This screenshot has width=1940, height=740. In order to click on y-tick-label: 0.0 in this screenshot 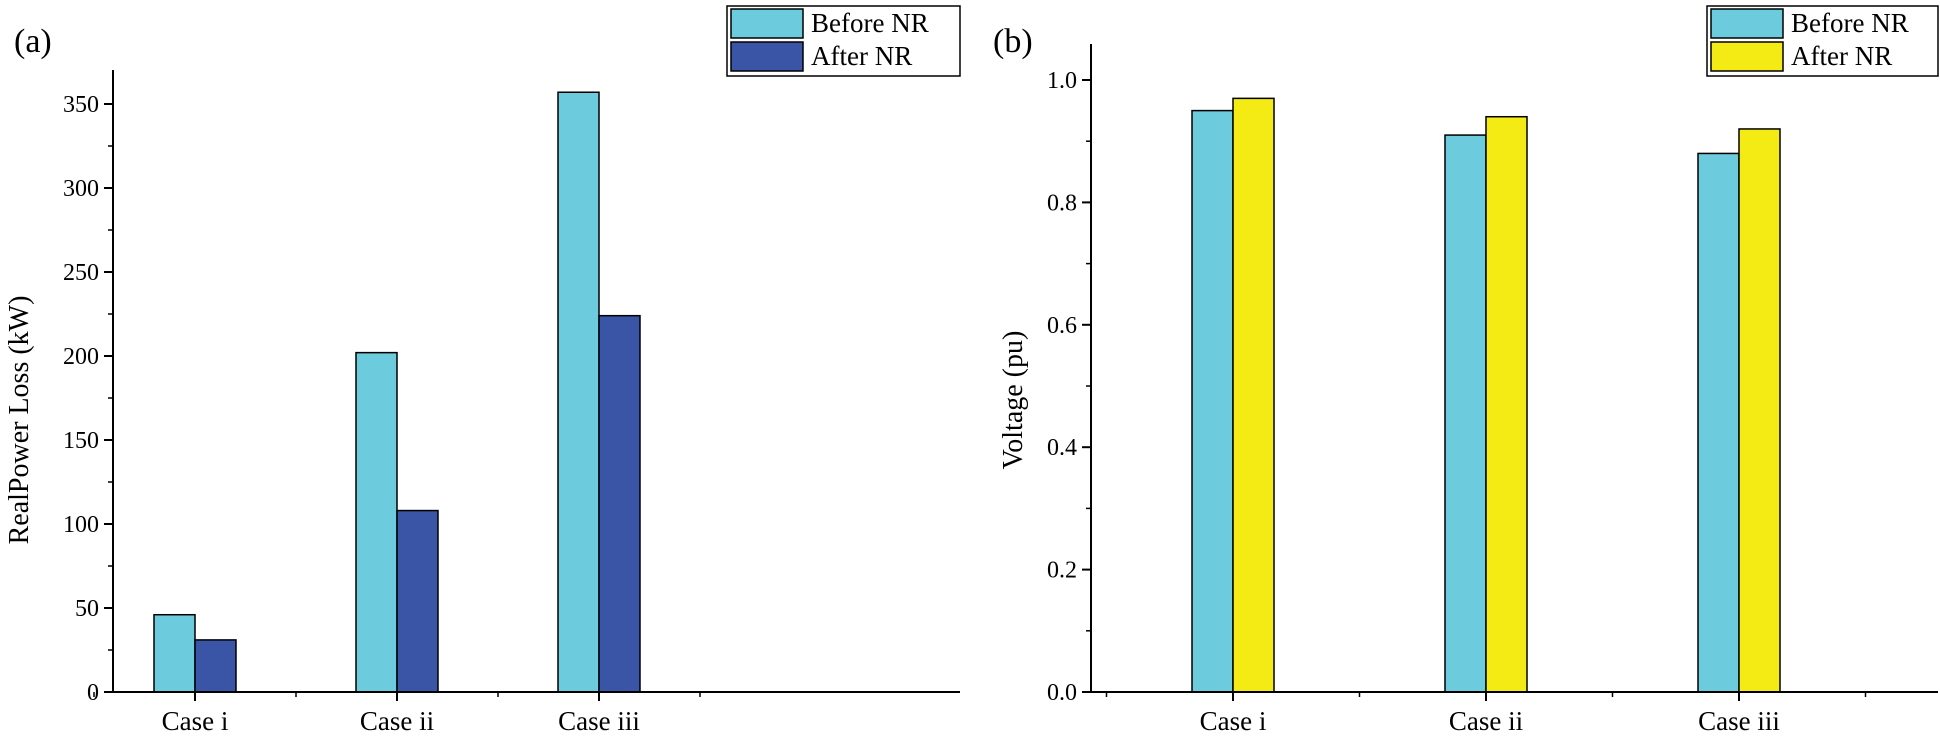, I will do `click(1062, 693)`.